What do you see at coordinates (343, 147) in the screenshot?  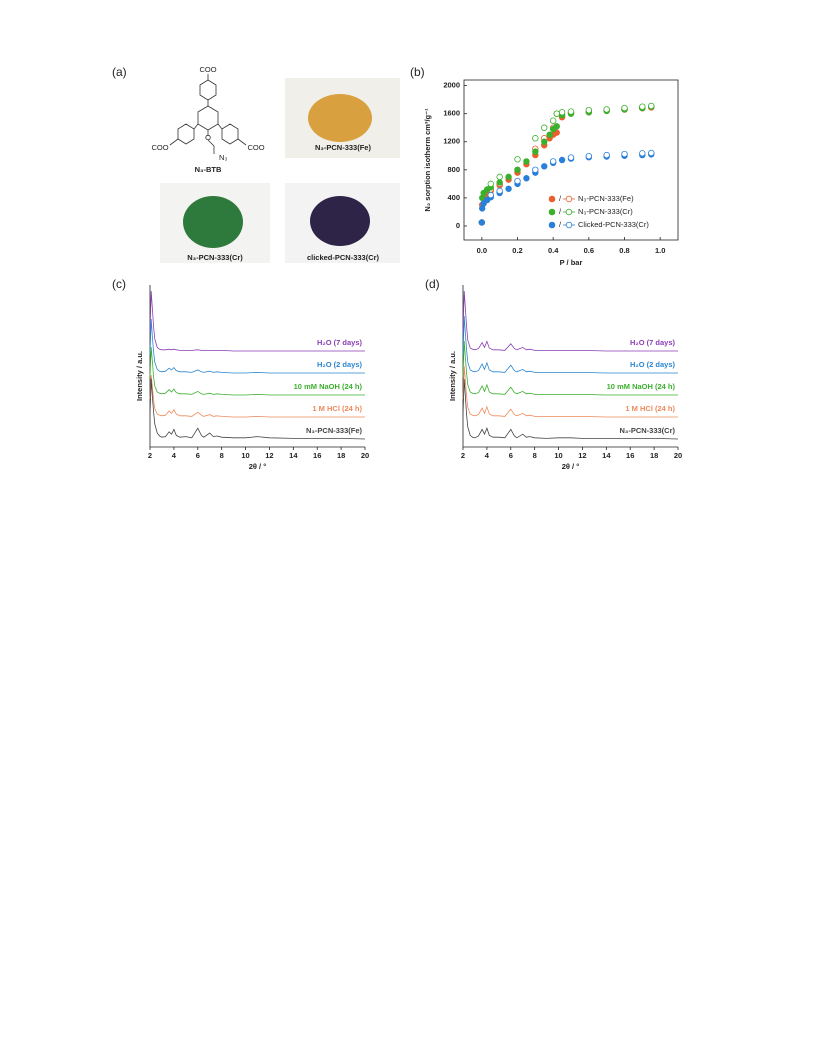 I see `photo-caption: N₃-PCN-333(Fe)` at bounding box center [343, 147].